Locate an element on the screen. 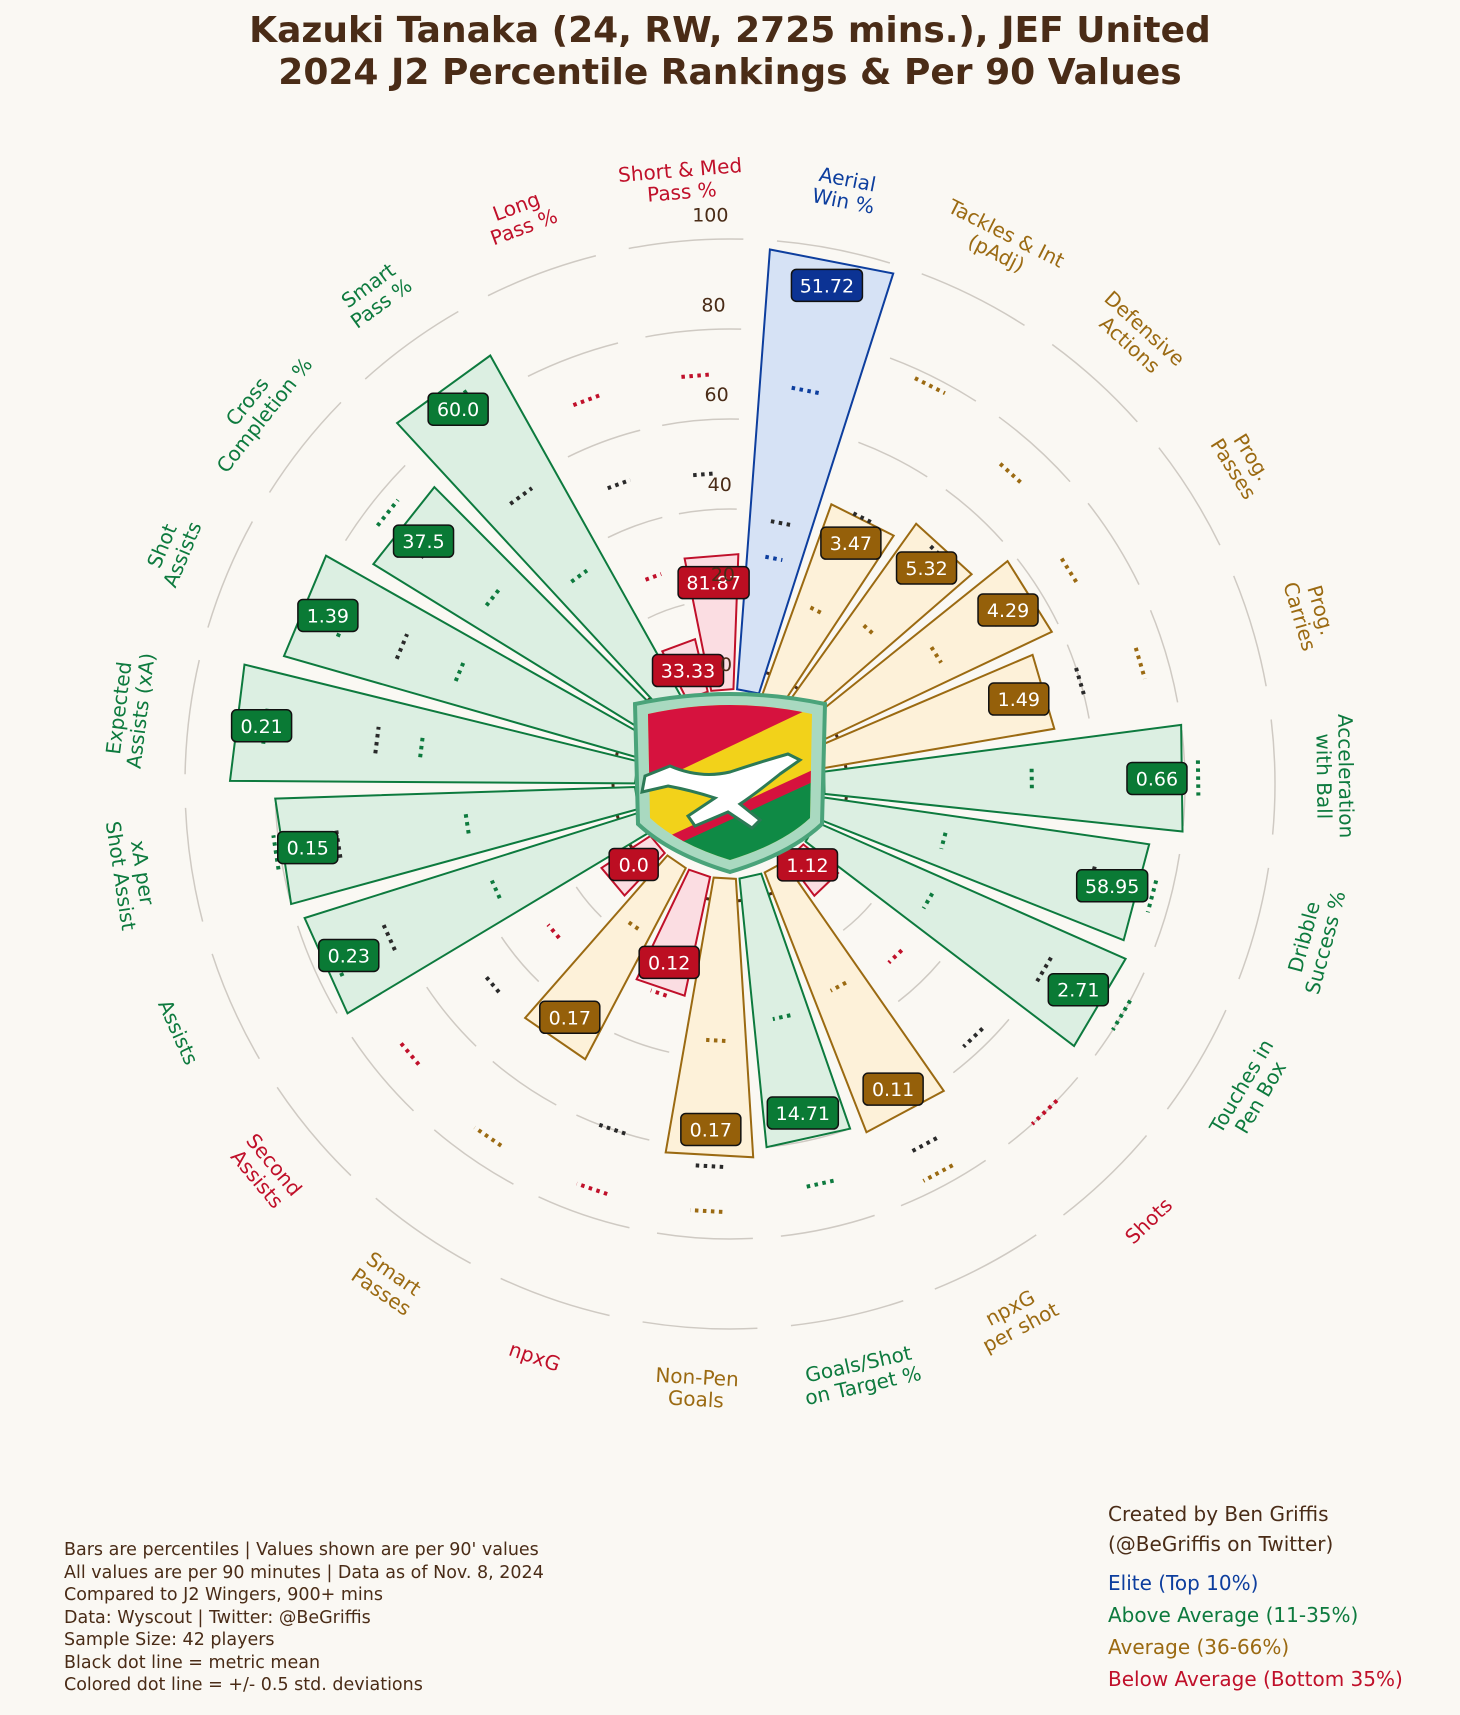 The image size is (1460, 1715). radial-tick-label: 100 is located at coordinates (710, 215).